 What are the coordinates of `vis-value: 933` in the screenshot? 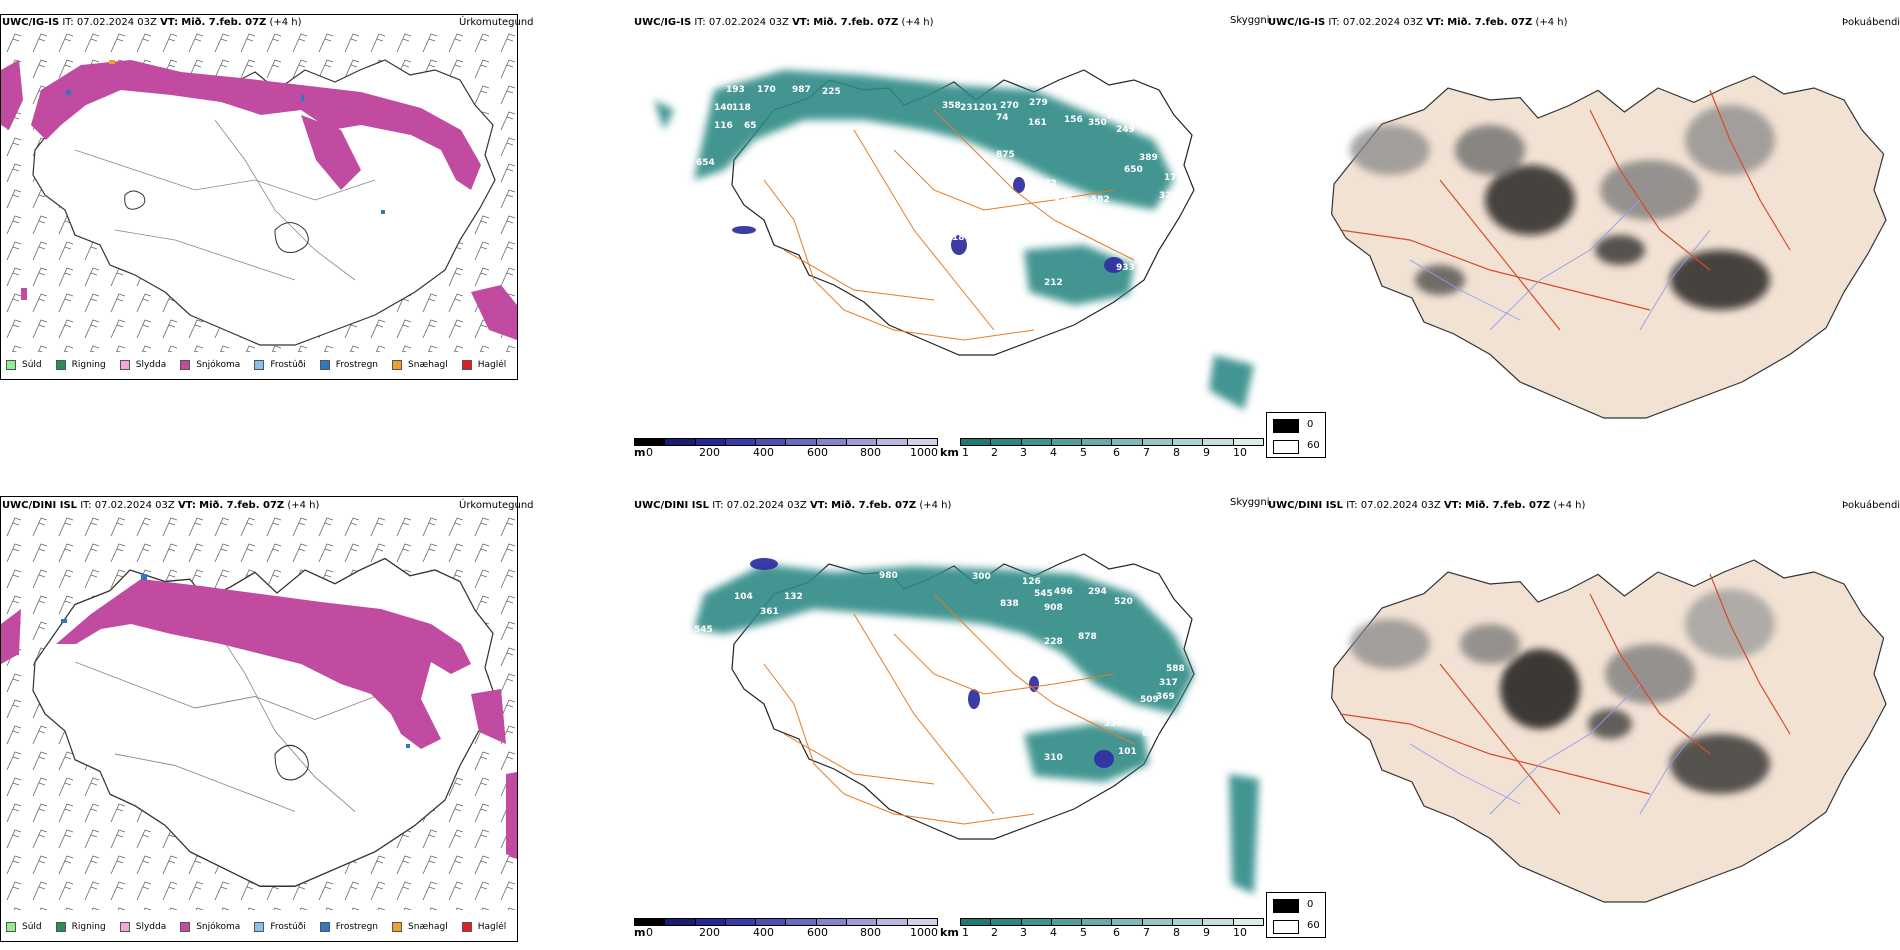 It's located at (1125, 268).